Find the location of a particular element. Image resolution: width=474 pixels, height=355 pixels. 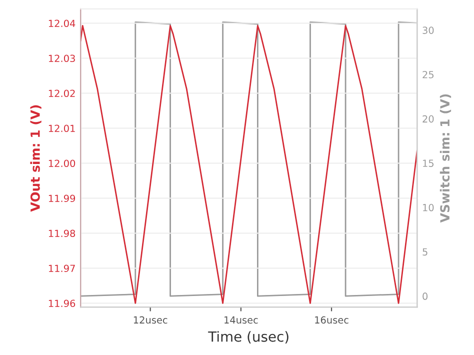

y-tick-label: 12.04 is located at coordinates (62, 24).